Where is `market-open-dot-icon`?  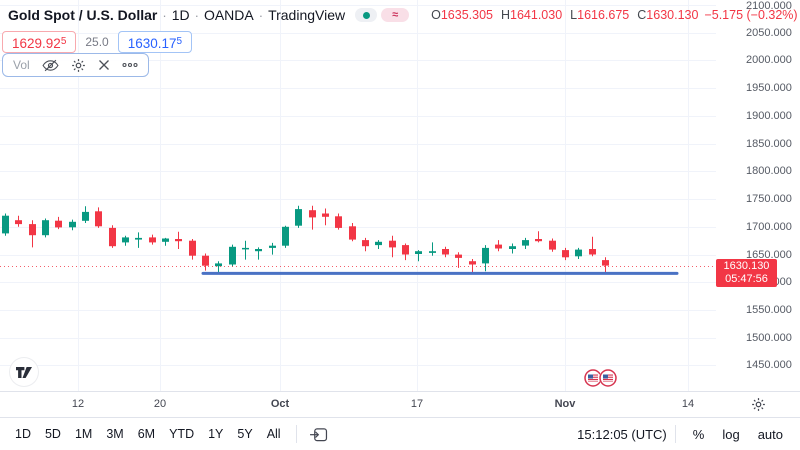 market-open-dot-icon is located at coordinates (366, 15).